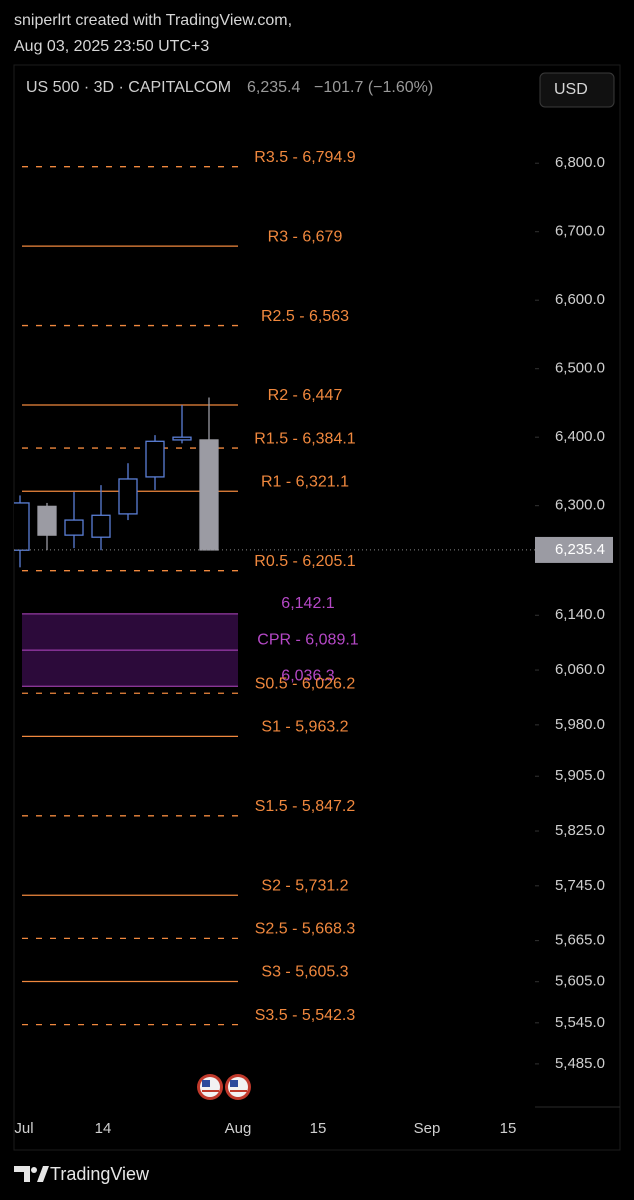 The height and width of the screenshot is (1200, 634). What do you see at coordinates (580, 724) in the screenshot?
I see `y-tick-label: 5,980.0` at bounding box center [580, 724].